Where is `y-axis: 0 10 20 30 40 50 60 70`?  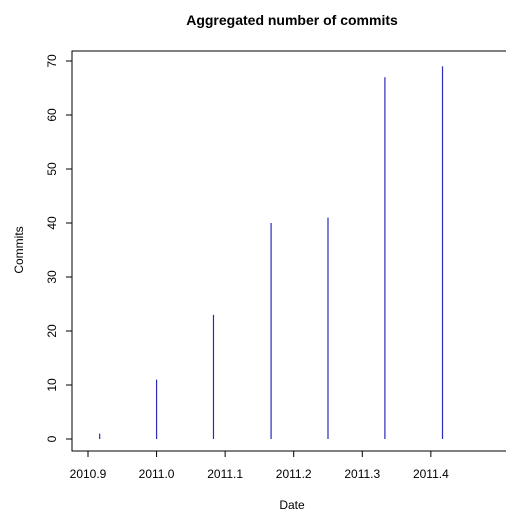
y-axis: 0 10 20 30 40 50 60 70 is located at coordinates (58, 248).